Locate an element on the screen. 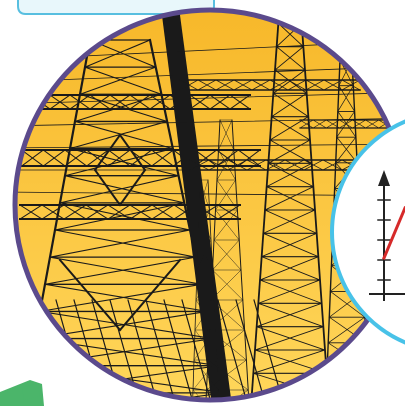 This screenshot has width=405, height=406. graph-inset-circle is located at coordinates (367, 232).